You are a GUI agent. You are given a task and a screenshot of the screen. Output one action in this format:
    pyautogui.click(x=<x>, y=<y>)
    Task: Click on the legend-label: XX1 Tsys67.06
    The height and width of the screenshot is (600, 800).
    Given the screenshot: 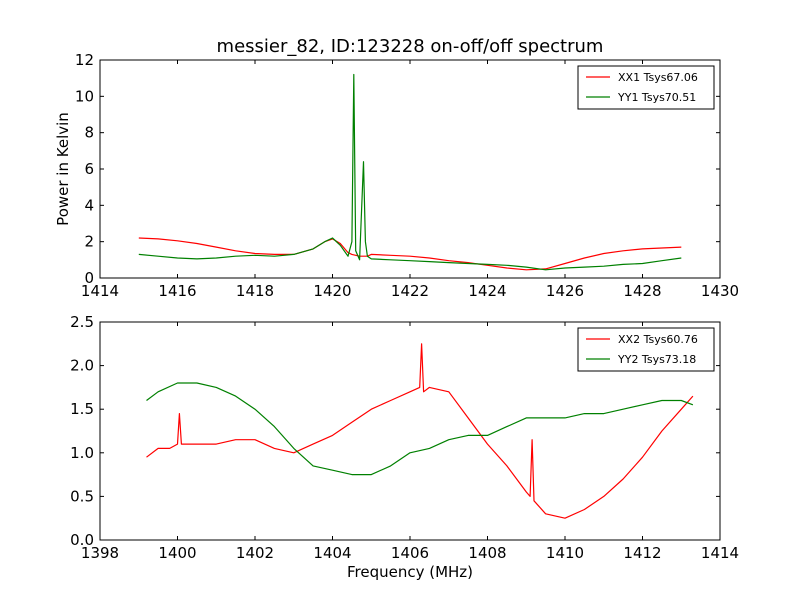 What is the action you would take?
    pyautogui.click(x=658, y=77)
    